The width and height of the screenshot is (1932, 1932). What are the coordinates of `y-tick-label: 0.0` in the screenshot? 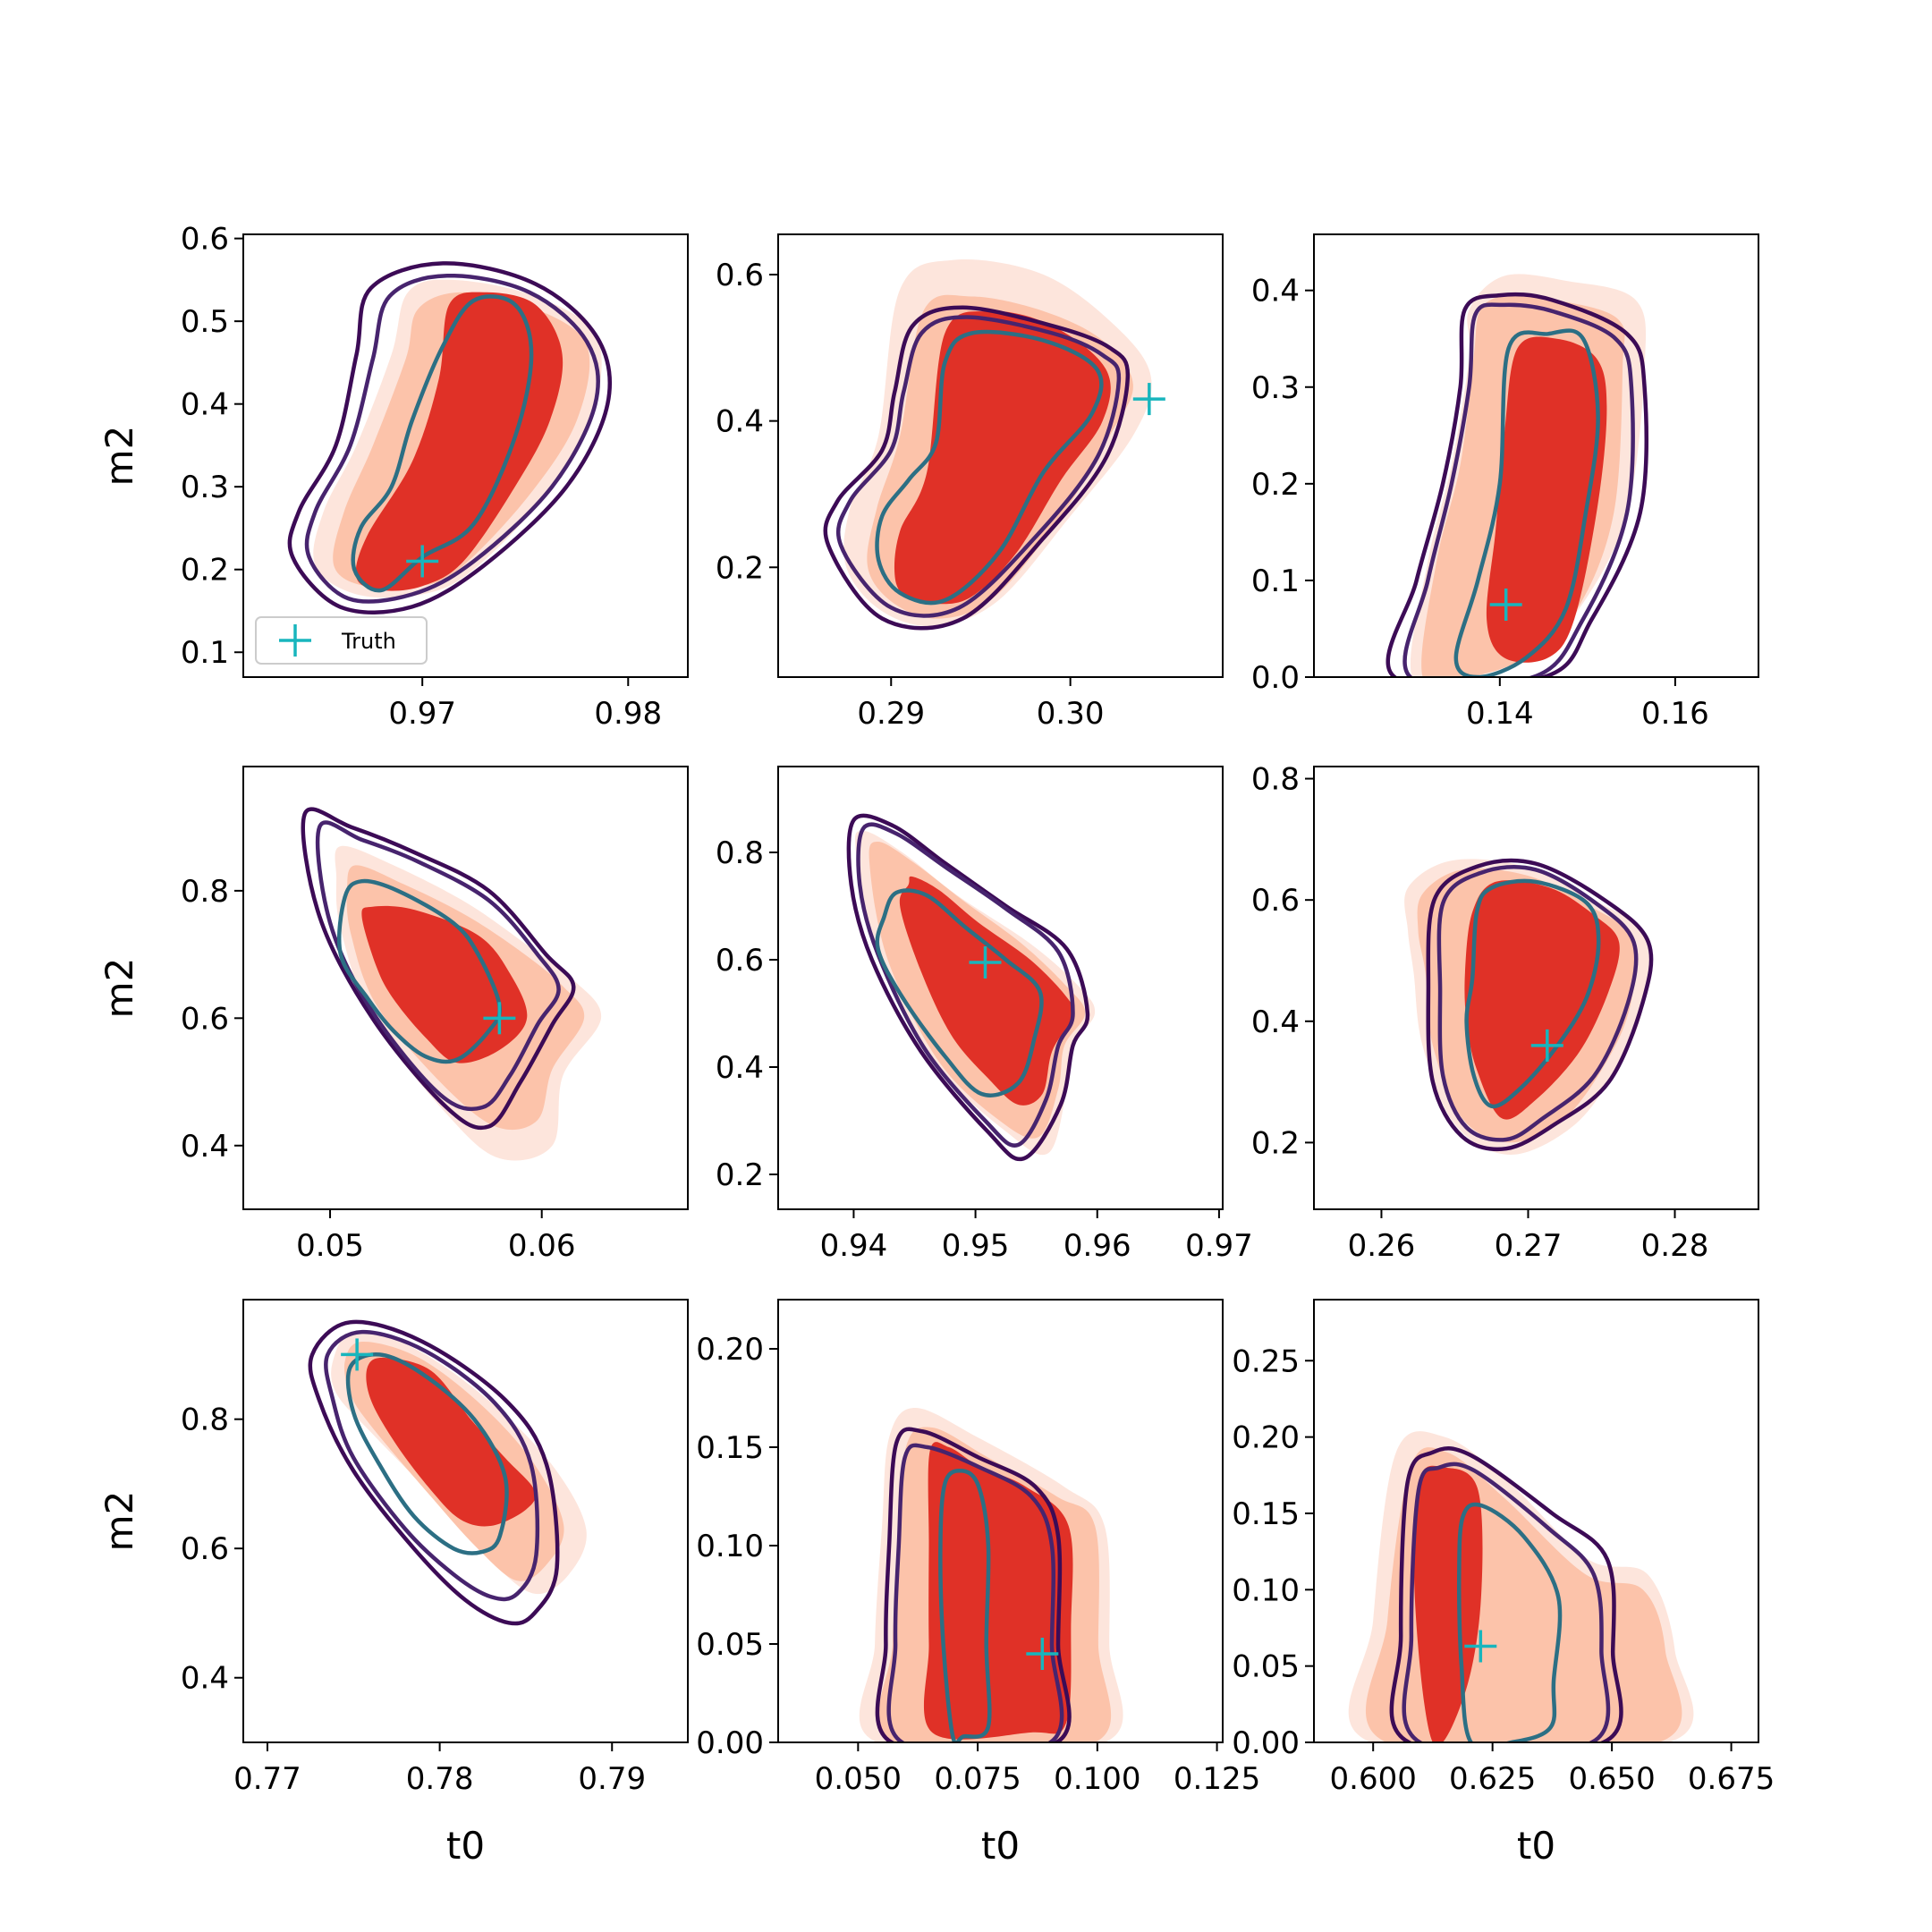 It's located at (1275, 678).